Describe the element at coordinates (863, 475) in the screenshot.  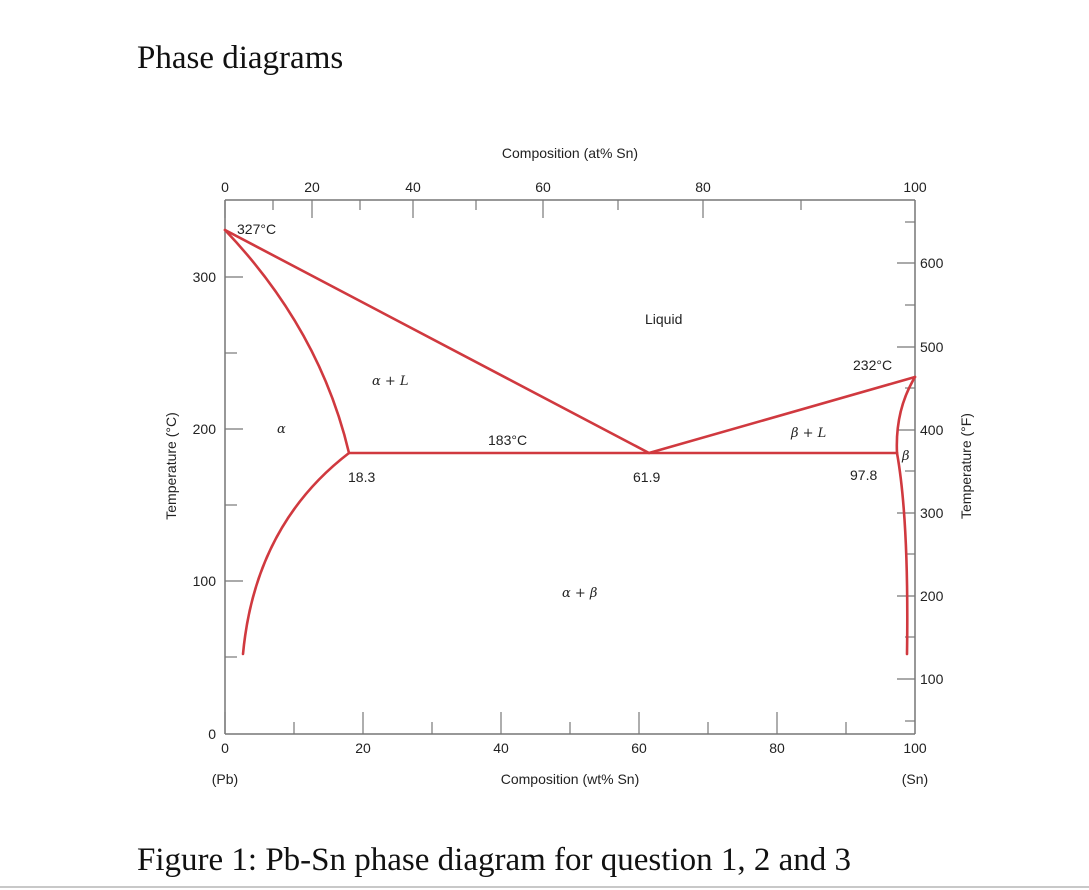
I see `beta-solvus-label: 97.8` at that location.